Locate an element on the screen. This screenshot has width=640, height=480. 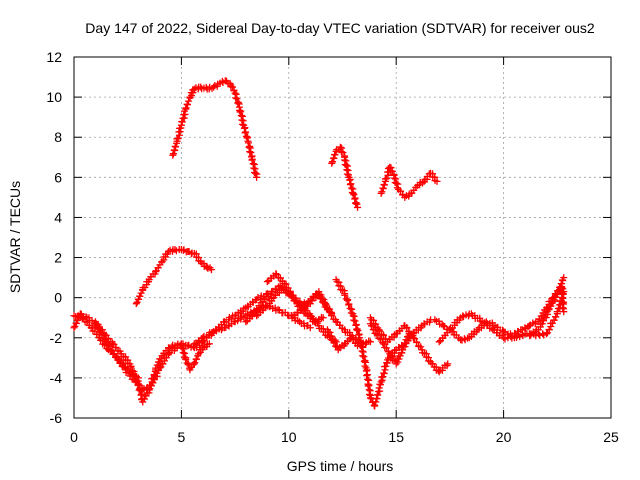
x-tick-label: 25 is located at coordinates (611, 437).